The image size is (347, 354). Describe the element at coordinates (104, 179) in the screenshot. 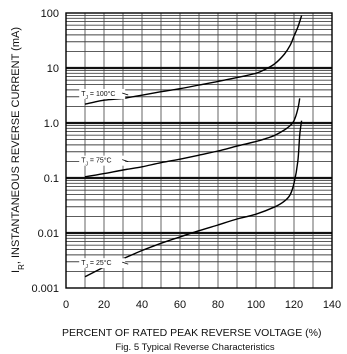

I see `curve-annotations: TJ = 100°C TJ = 75°C TJ = 25°C` at that location.